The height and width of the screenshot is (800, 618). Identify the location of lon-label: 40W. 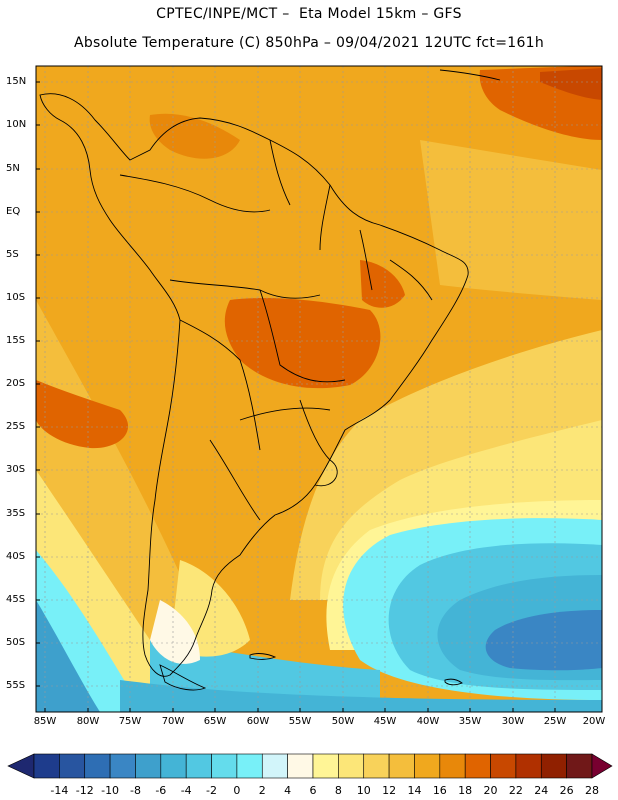
(428, 721).